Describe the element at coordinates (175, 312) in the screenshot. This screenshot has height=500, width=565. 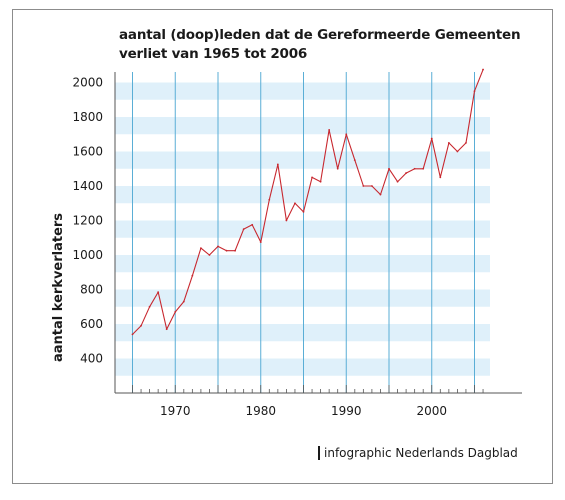
I see `data-point-1970` at that location.